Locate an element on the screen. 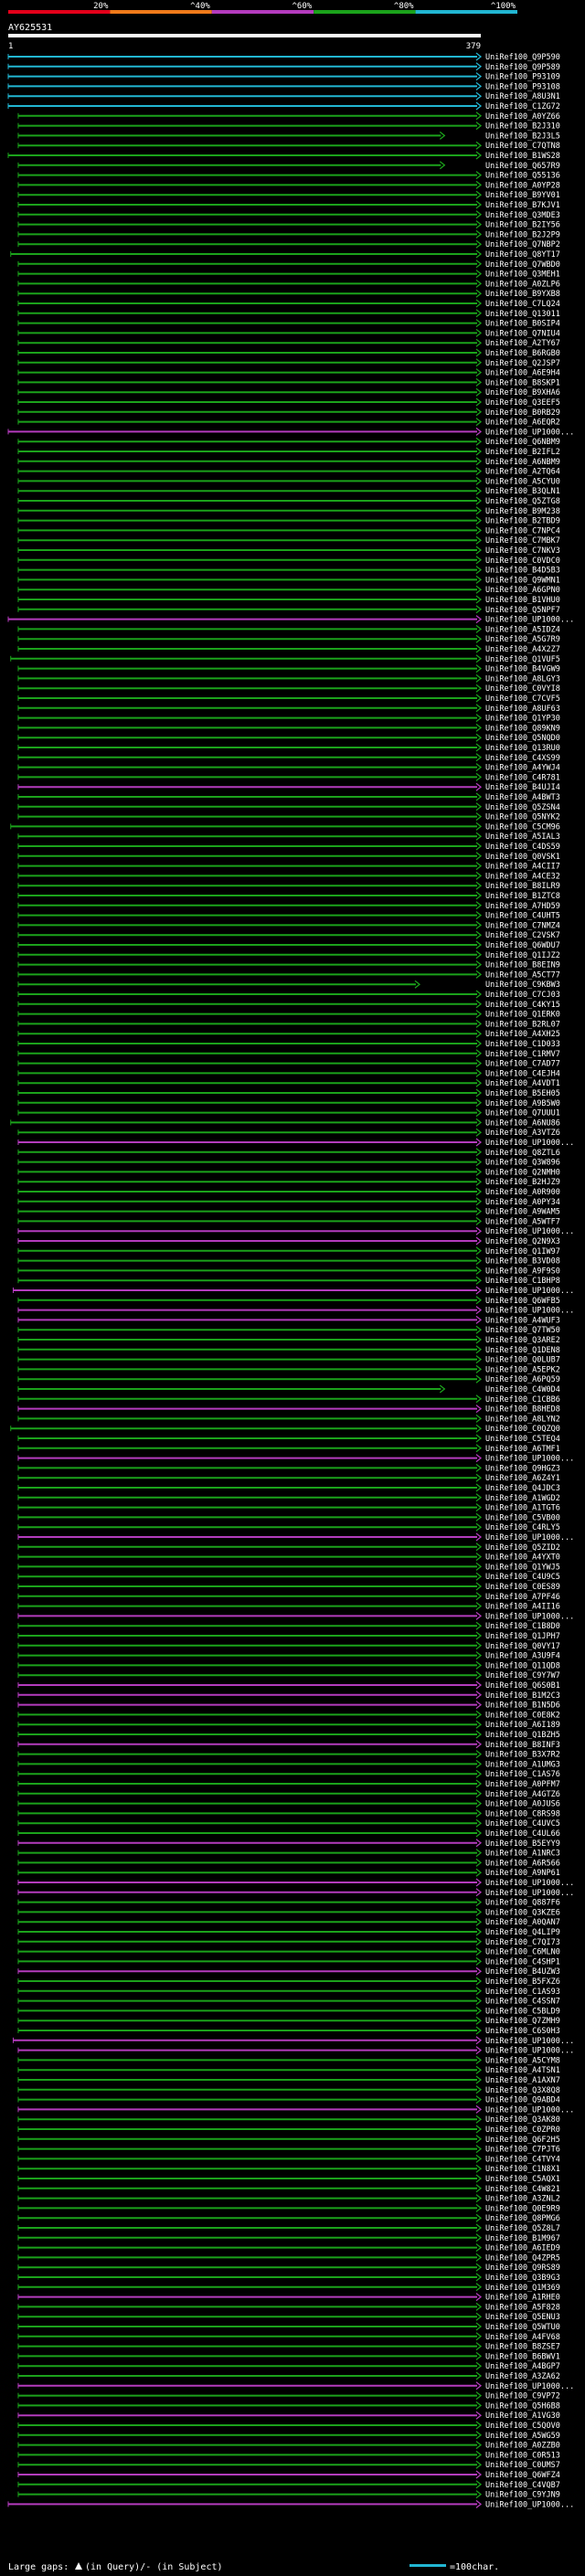 This screenshot has height=2576, width=585. hit-row: UniRef100_A6E9H4 is located at coordinates (288, 373).